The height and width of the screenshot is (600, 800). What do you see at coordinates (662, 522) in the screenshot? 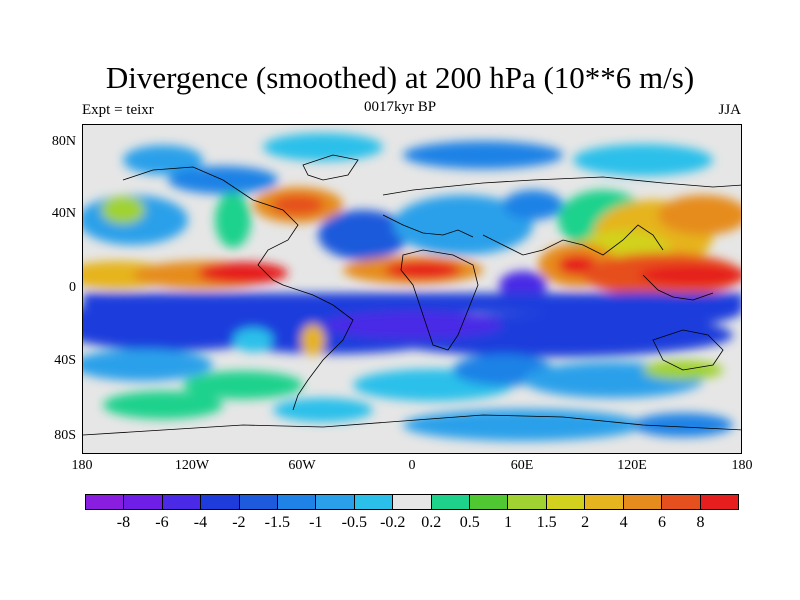
I see `colorbar-label: 6` at bounding box center [662, 522].